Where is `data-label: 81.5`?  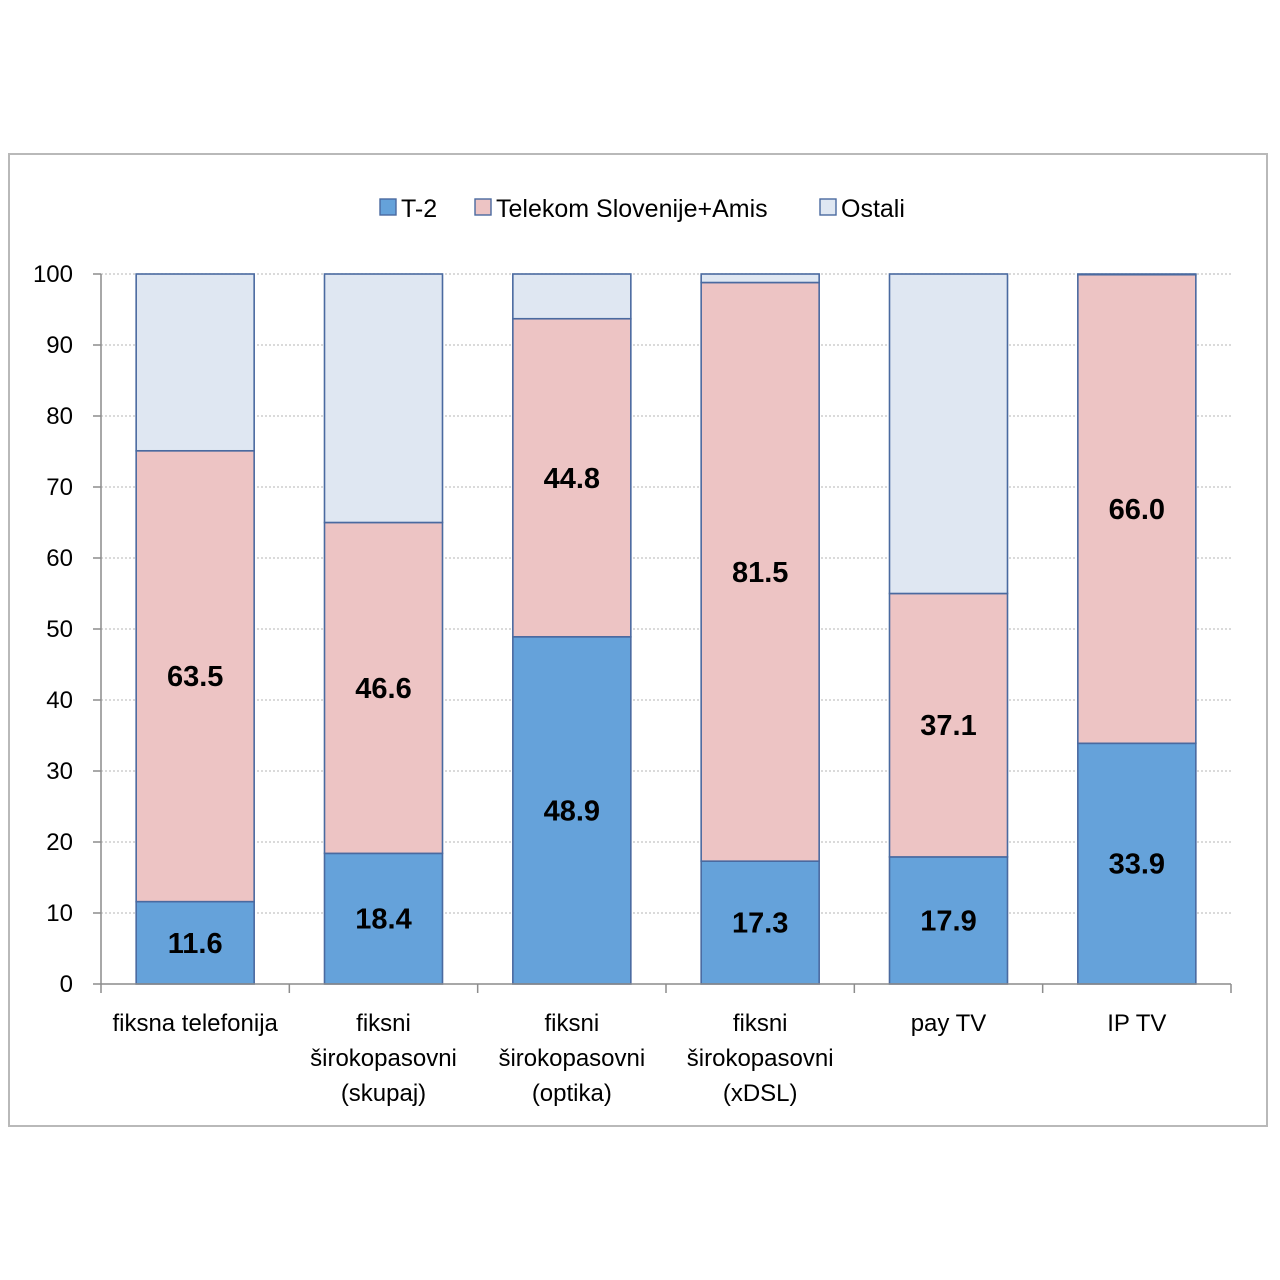 data-label: 81.5 is located at coordinates (760, 573).